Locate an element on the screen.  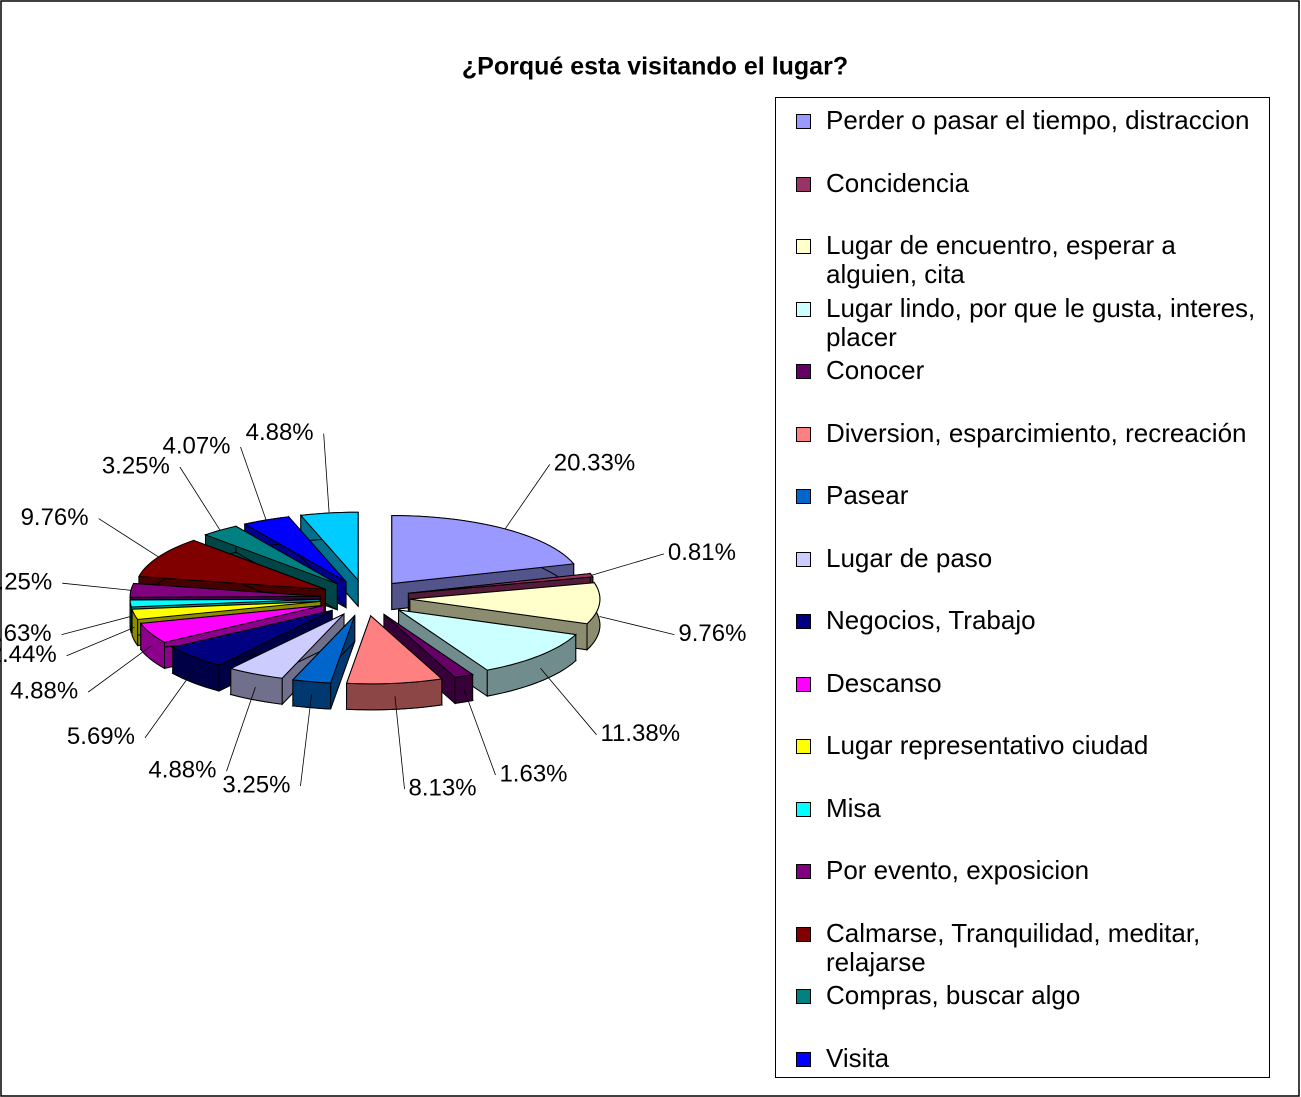
data-label: 4.07% is located at coordinates (196, 445).